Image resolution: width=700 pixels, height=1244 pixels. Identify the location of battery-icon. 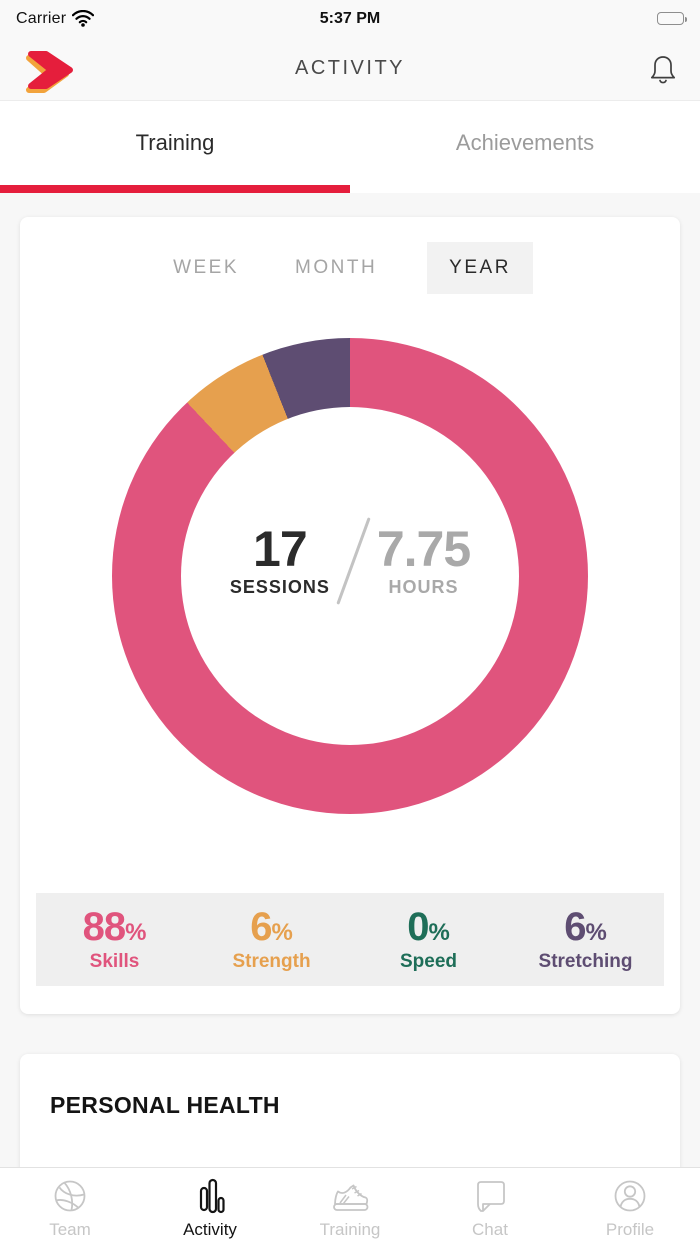
(672, 18).